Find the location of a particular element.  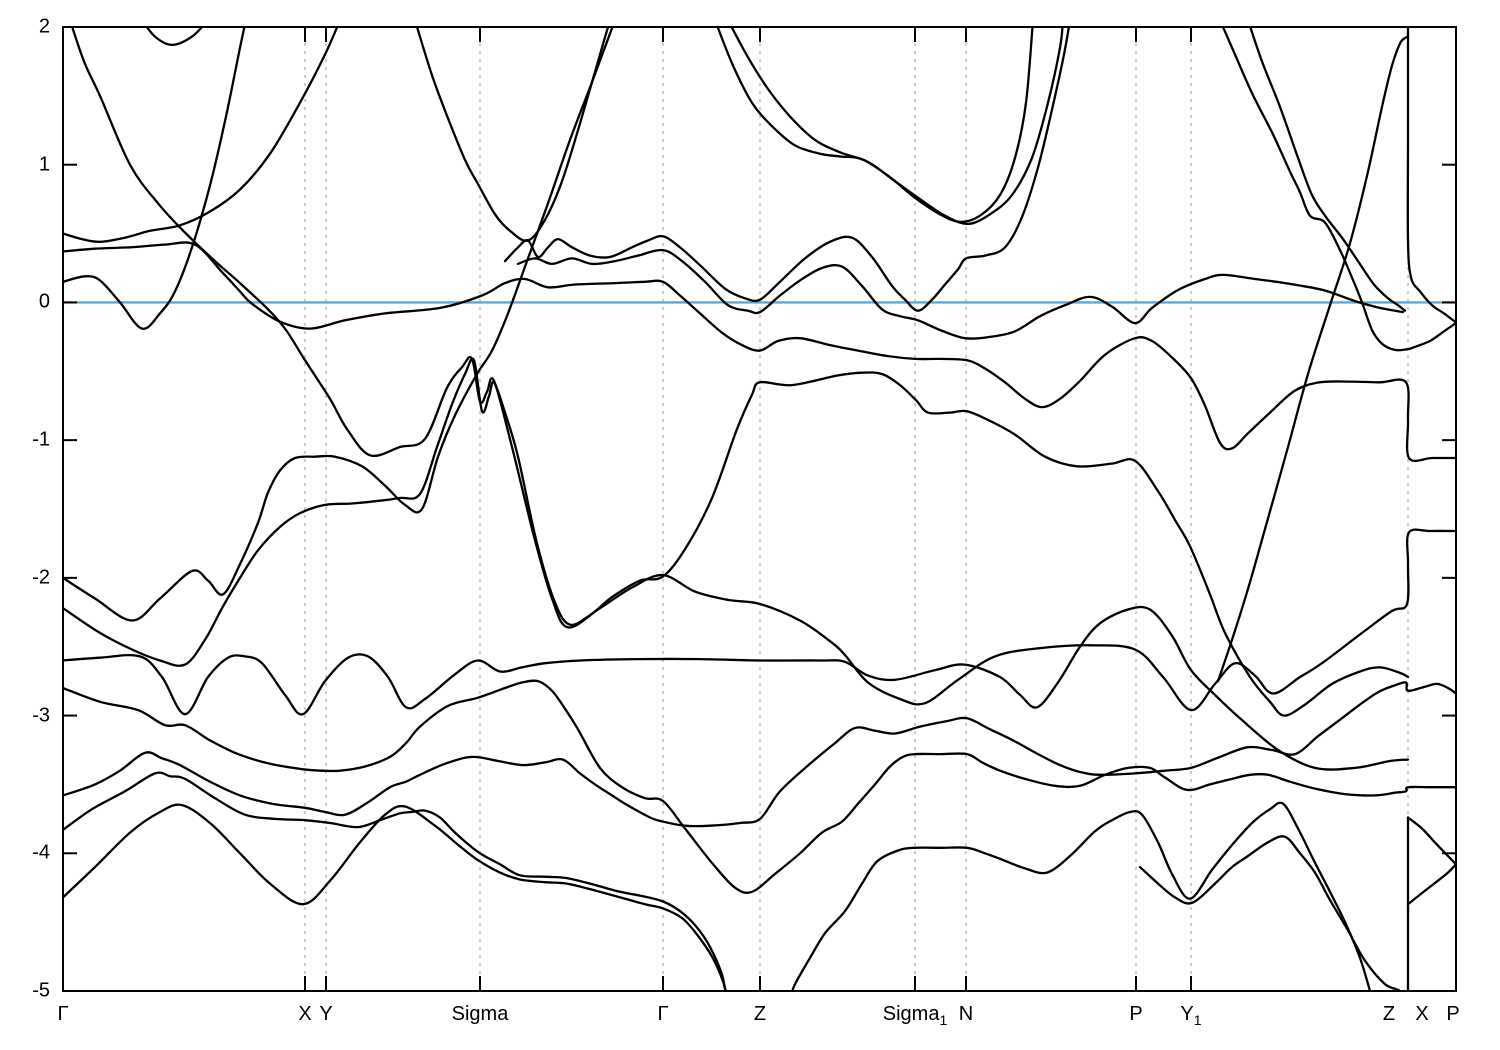

kpath-label: Sigma1 is located at coordinates (915, 1015).